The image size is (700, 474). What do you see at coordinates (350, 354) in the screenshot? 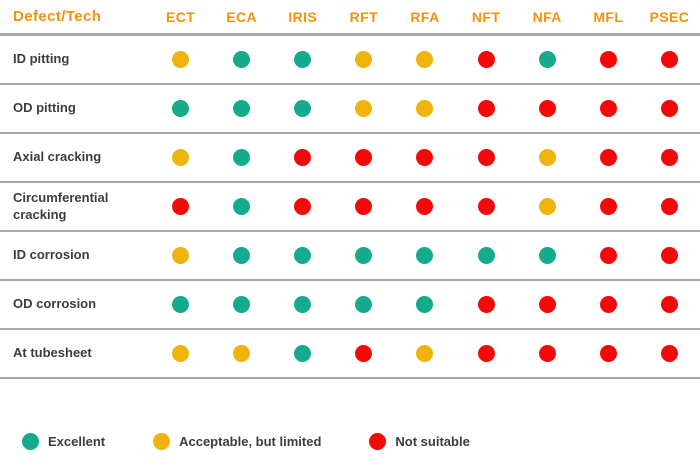
I see `table-row: At tubesheet` at bounding box center [350, 354].